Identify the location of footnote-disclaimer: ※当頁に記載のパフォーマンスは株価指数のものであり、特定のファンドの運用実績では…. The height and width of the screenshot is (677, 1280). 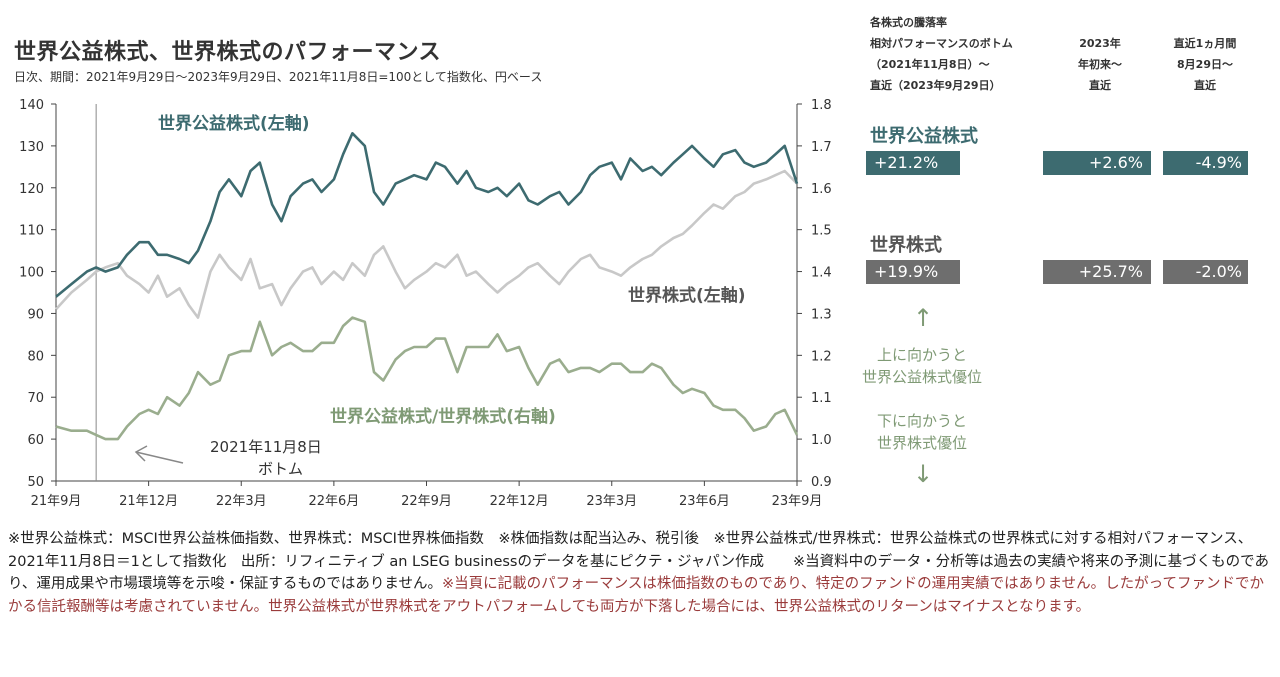
(636, 595).